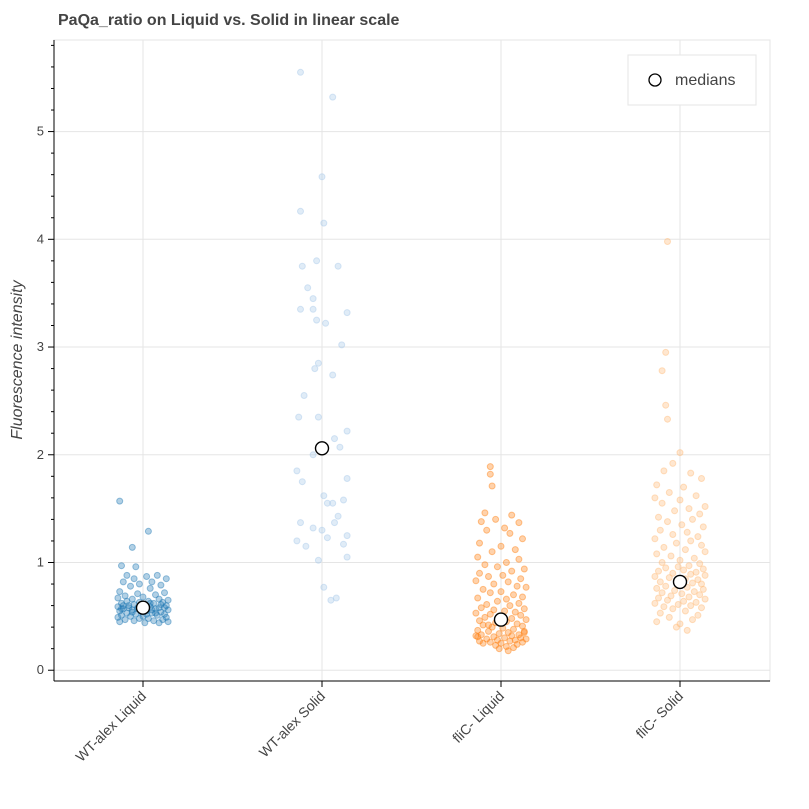 This screenshot has width=809, height=809. I want to click on y-axis-title: Fluorescence intensity, so click(17, 359).